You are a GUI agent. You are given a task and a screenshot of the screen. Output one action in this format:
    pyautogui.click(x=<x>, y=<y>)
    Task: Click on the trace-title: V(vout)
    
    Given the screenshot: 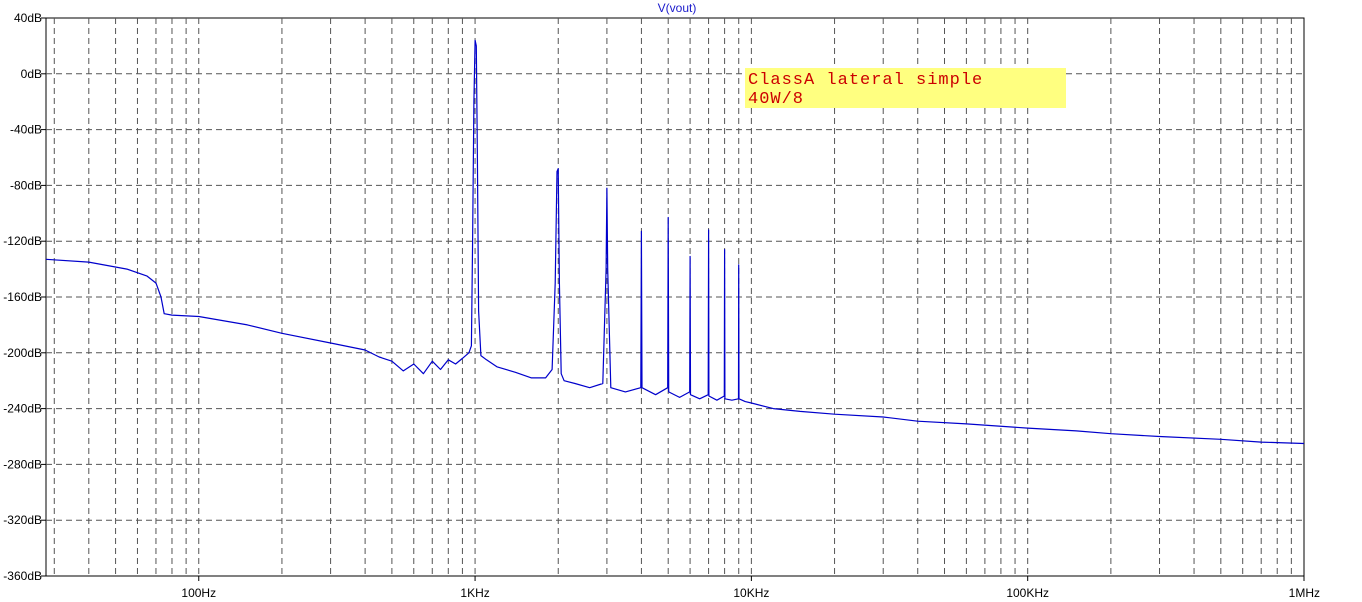 What is the action you would take?
    pyautogui.click(x=677, y=8)
    